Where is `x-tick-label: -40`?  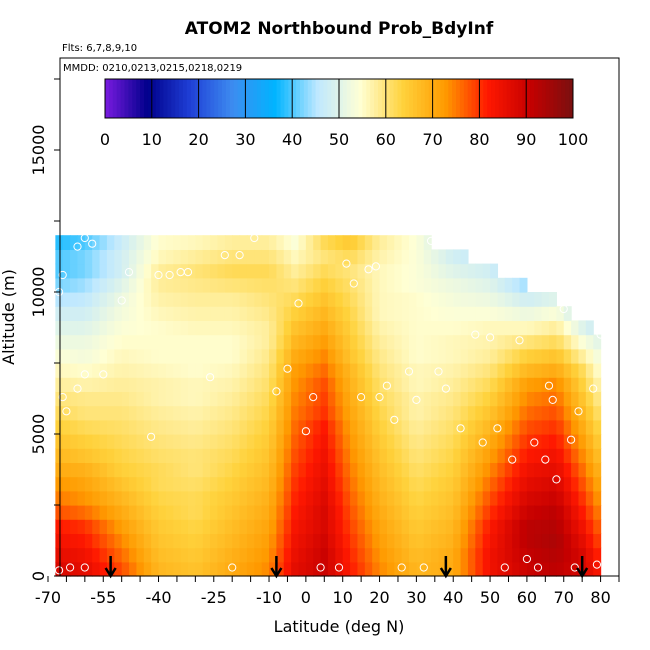
x-tick-label: -40 is located at coordinates (158, 597).